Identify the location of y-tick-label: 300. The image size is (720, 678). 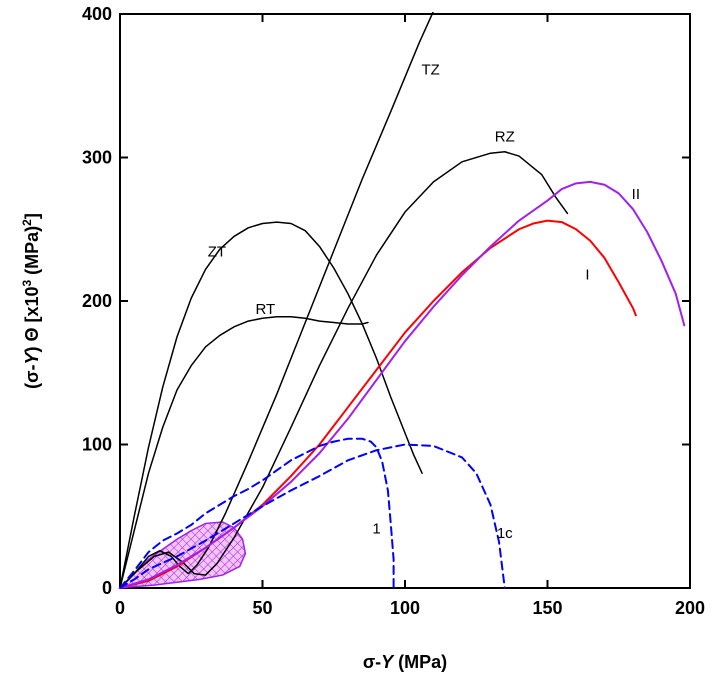
(97, 158).